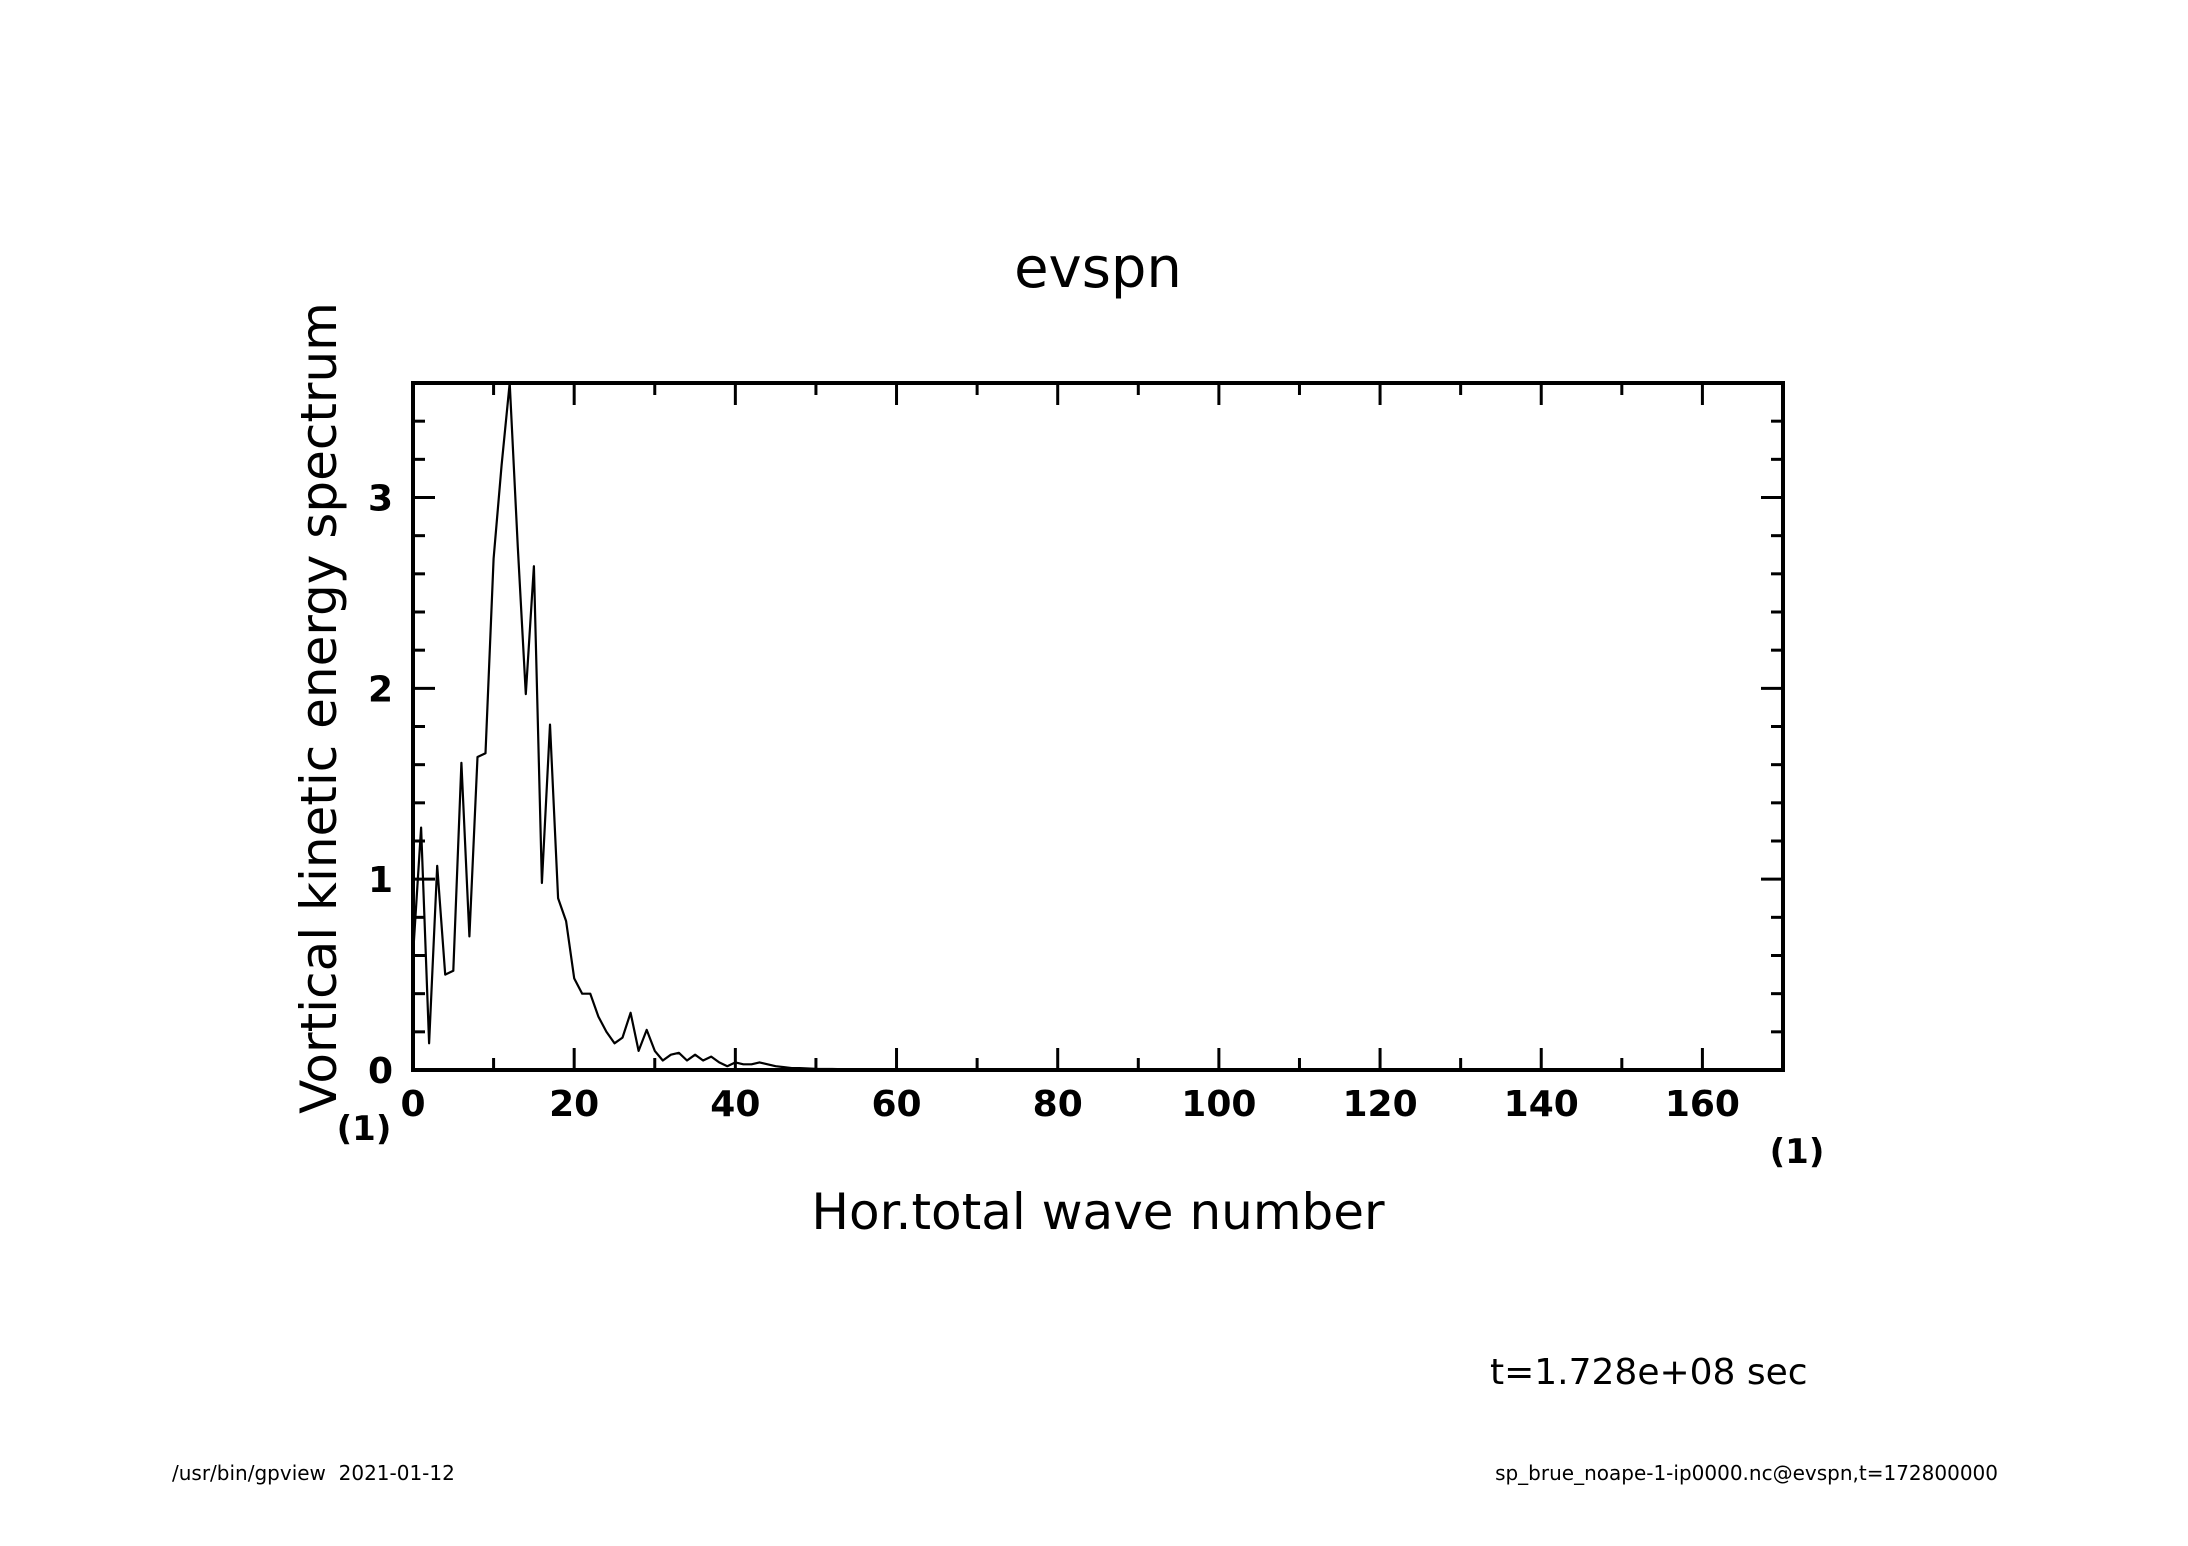 The image size is (2188, 1546). I want to click on y-axis-label: Vortical kinetic energy spectrum, so click(319, 708).